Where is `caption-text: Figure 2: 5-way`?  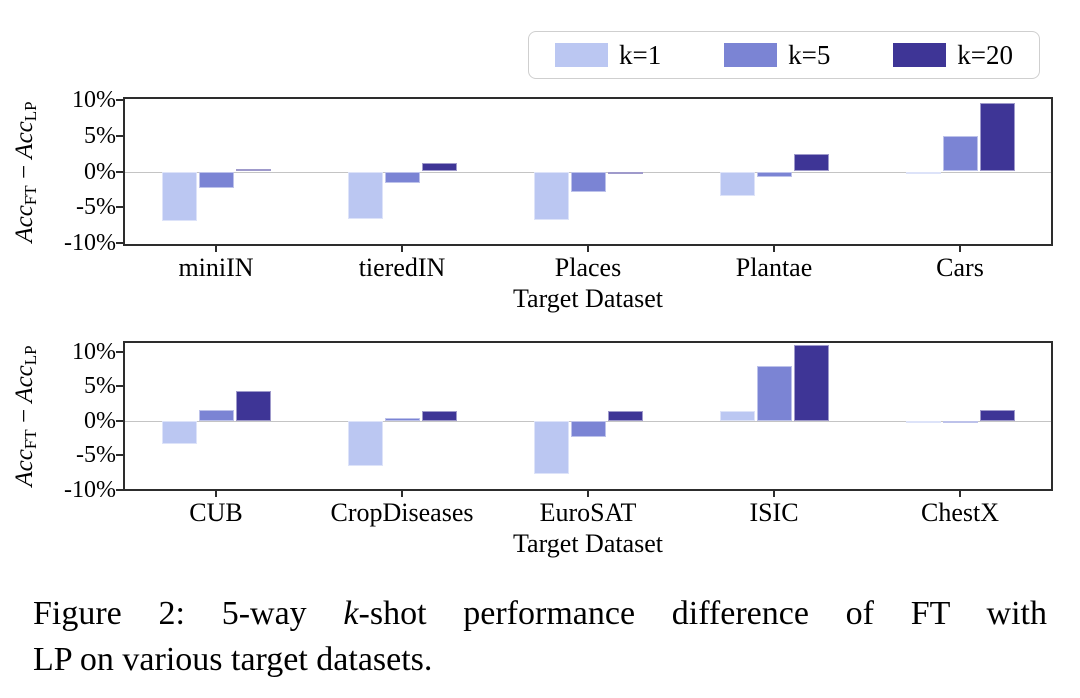 caption-text: Figure 2: 5-way is located at coordinates (170, 613).